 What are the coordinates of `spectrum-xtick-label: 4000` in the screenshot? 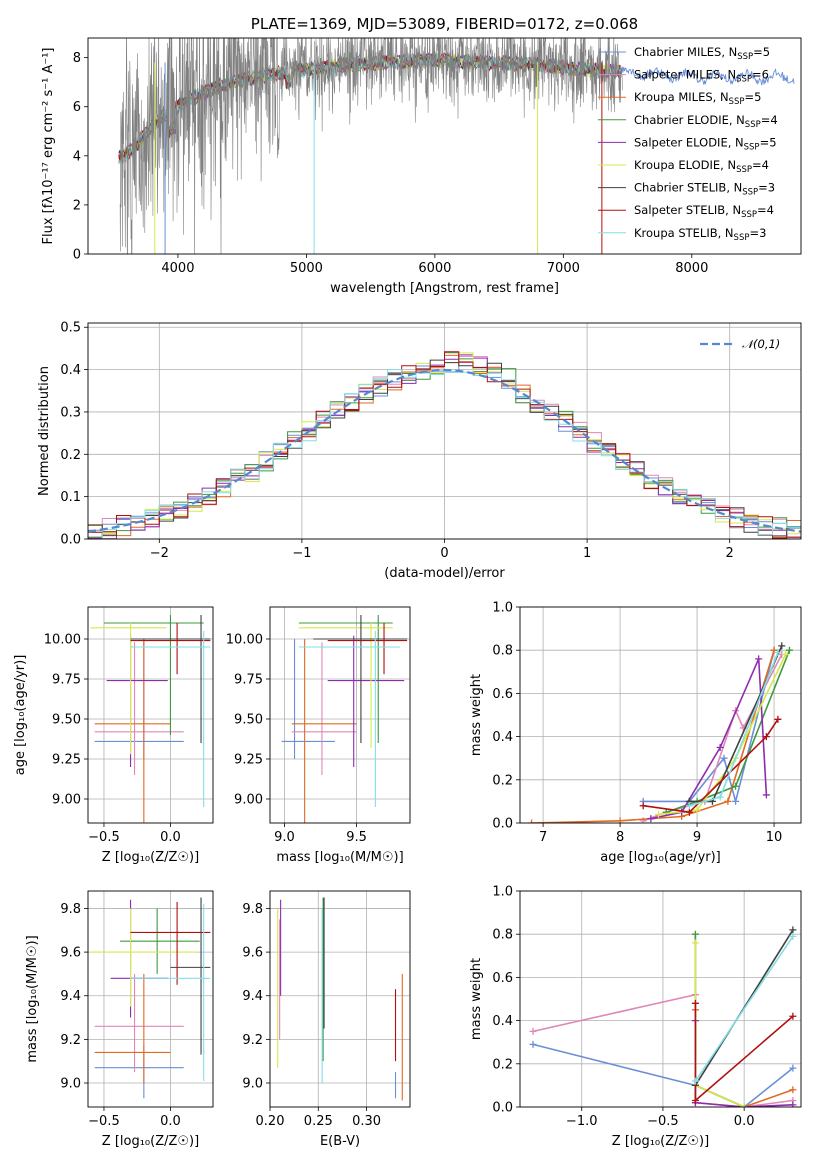 It's located at (177, 268).